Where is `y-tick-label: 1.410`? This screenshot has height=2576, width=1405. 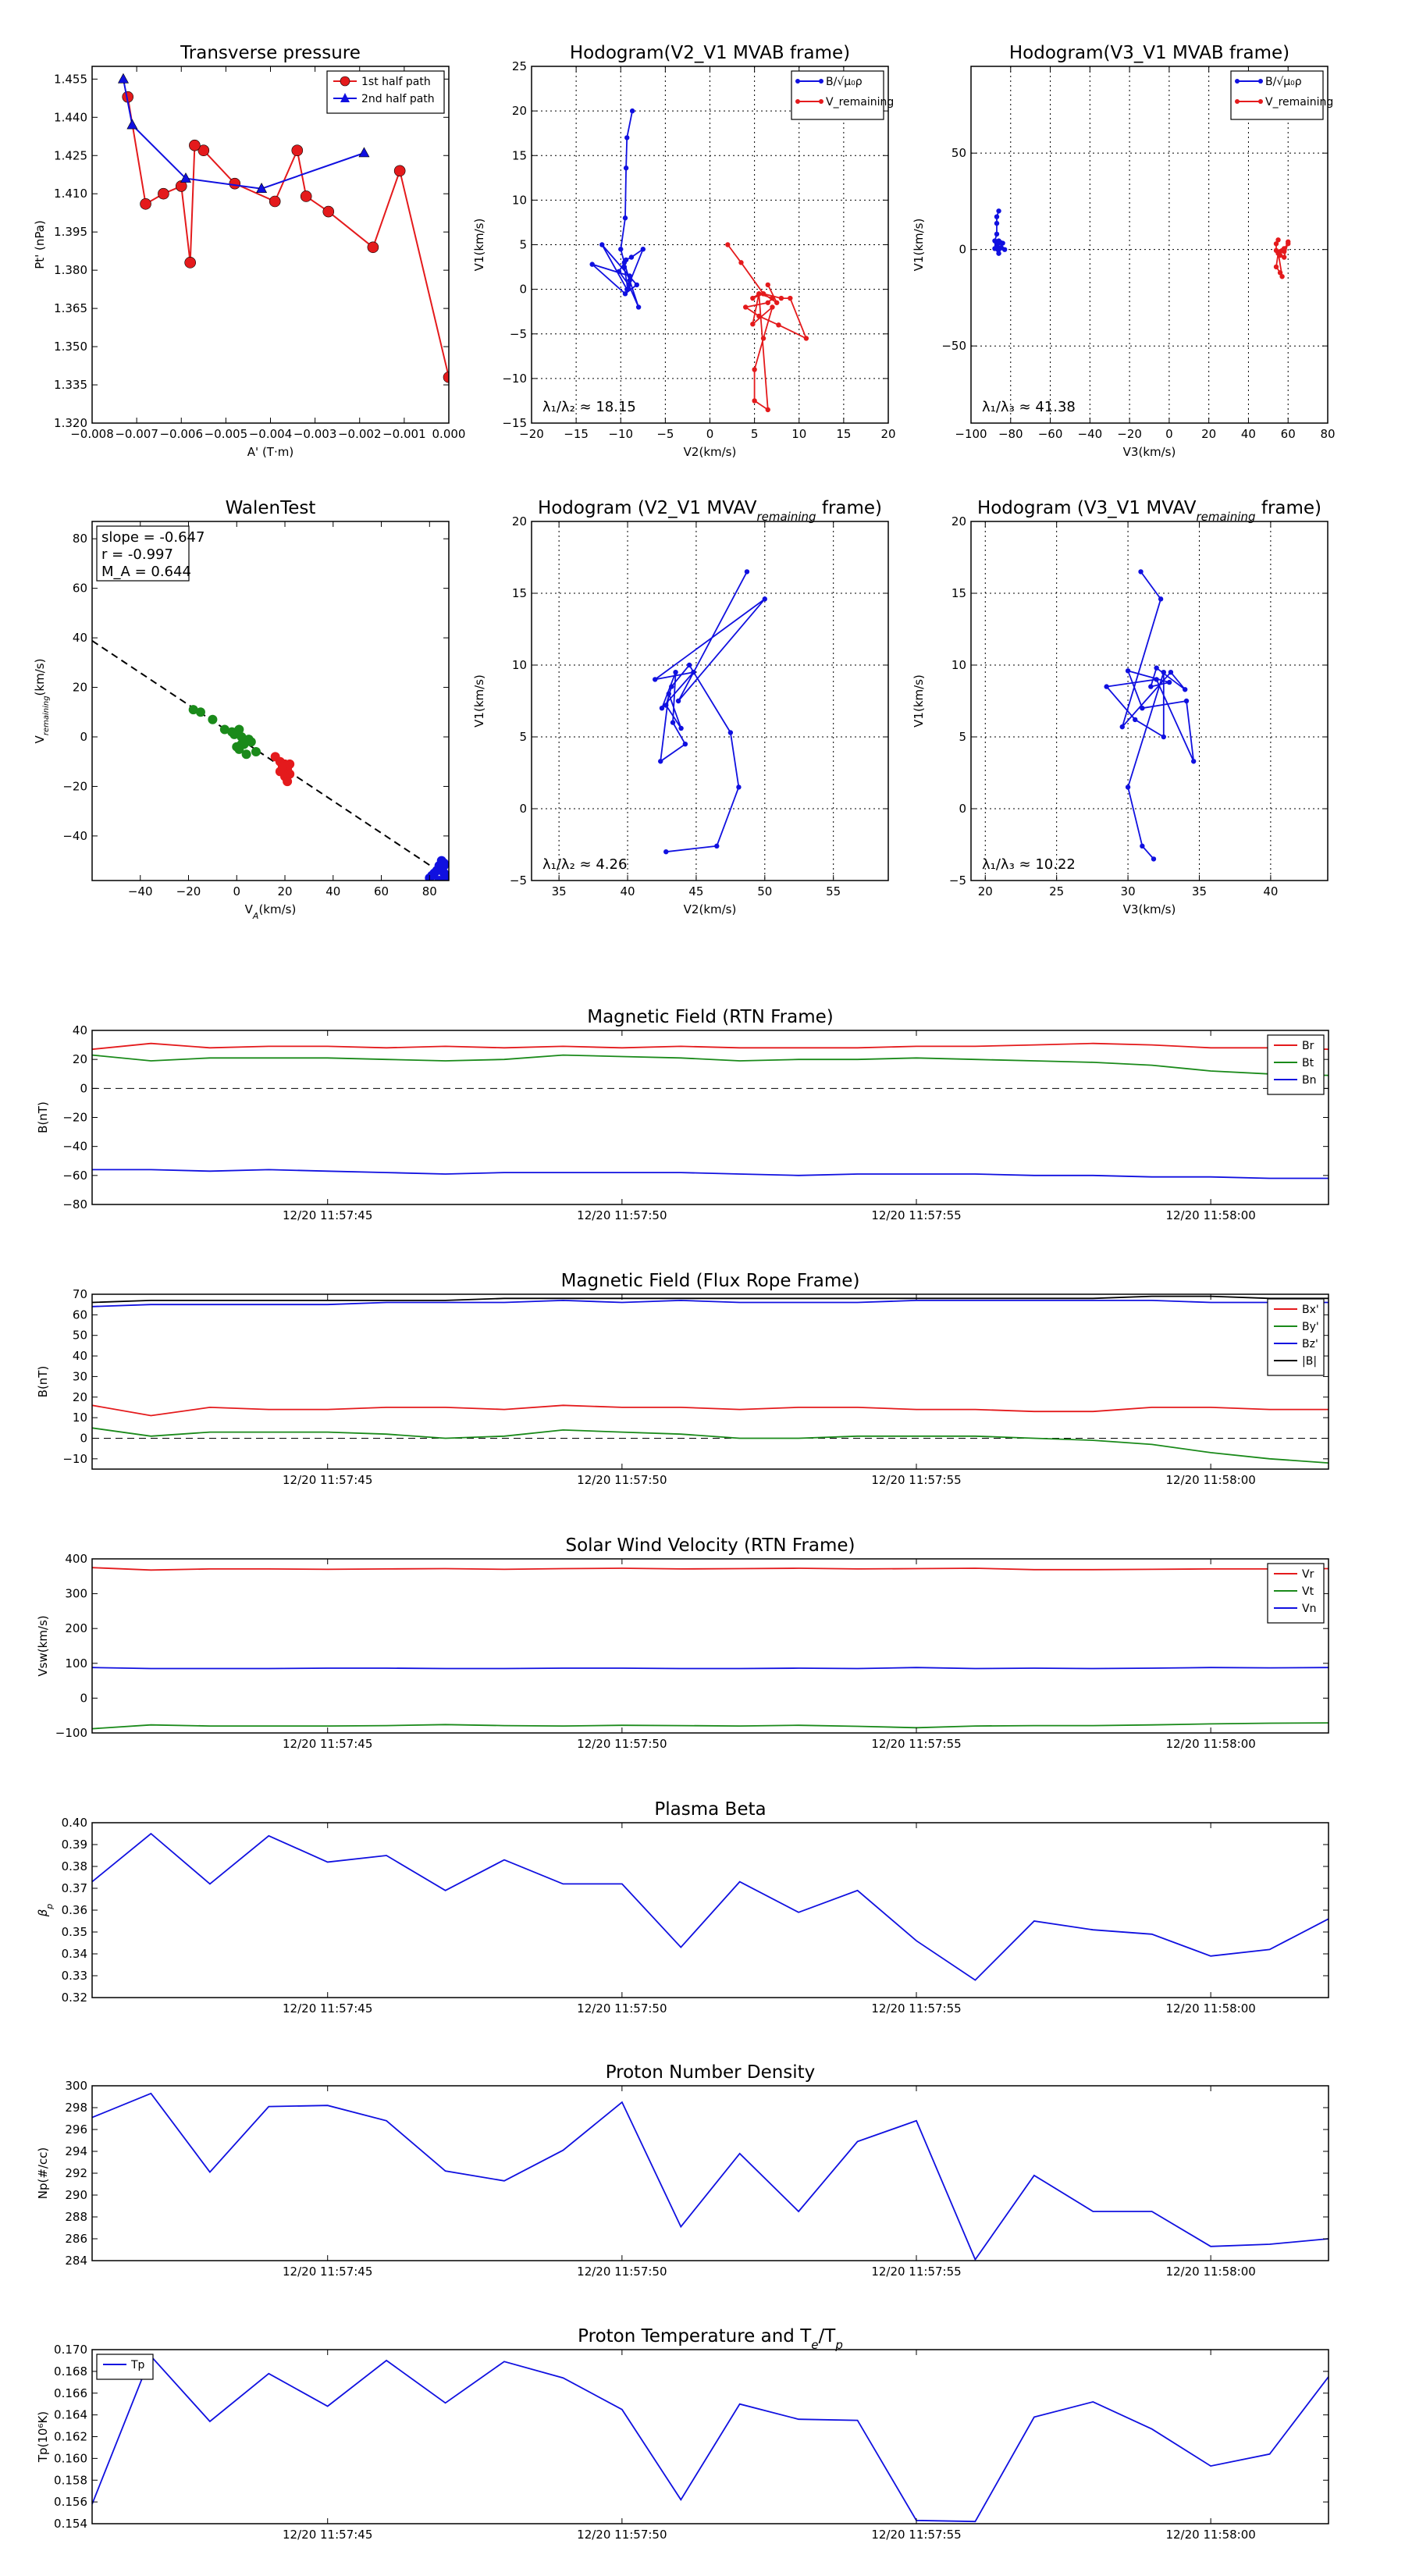
y-tick-label: 1.410 is located at coordinates (71, 194).